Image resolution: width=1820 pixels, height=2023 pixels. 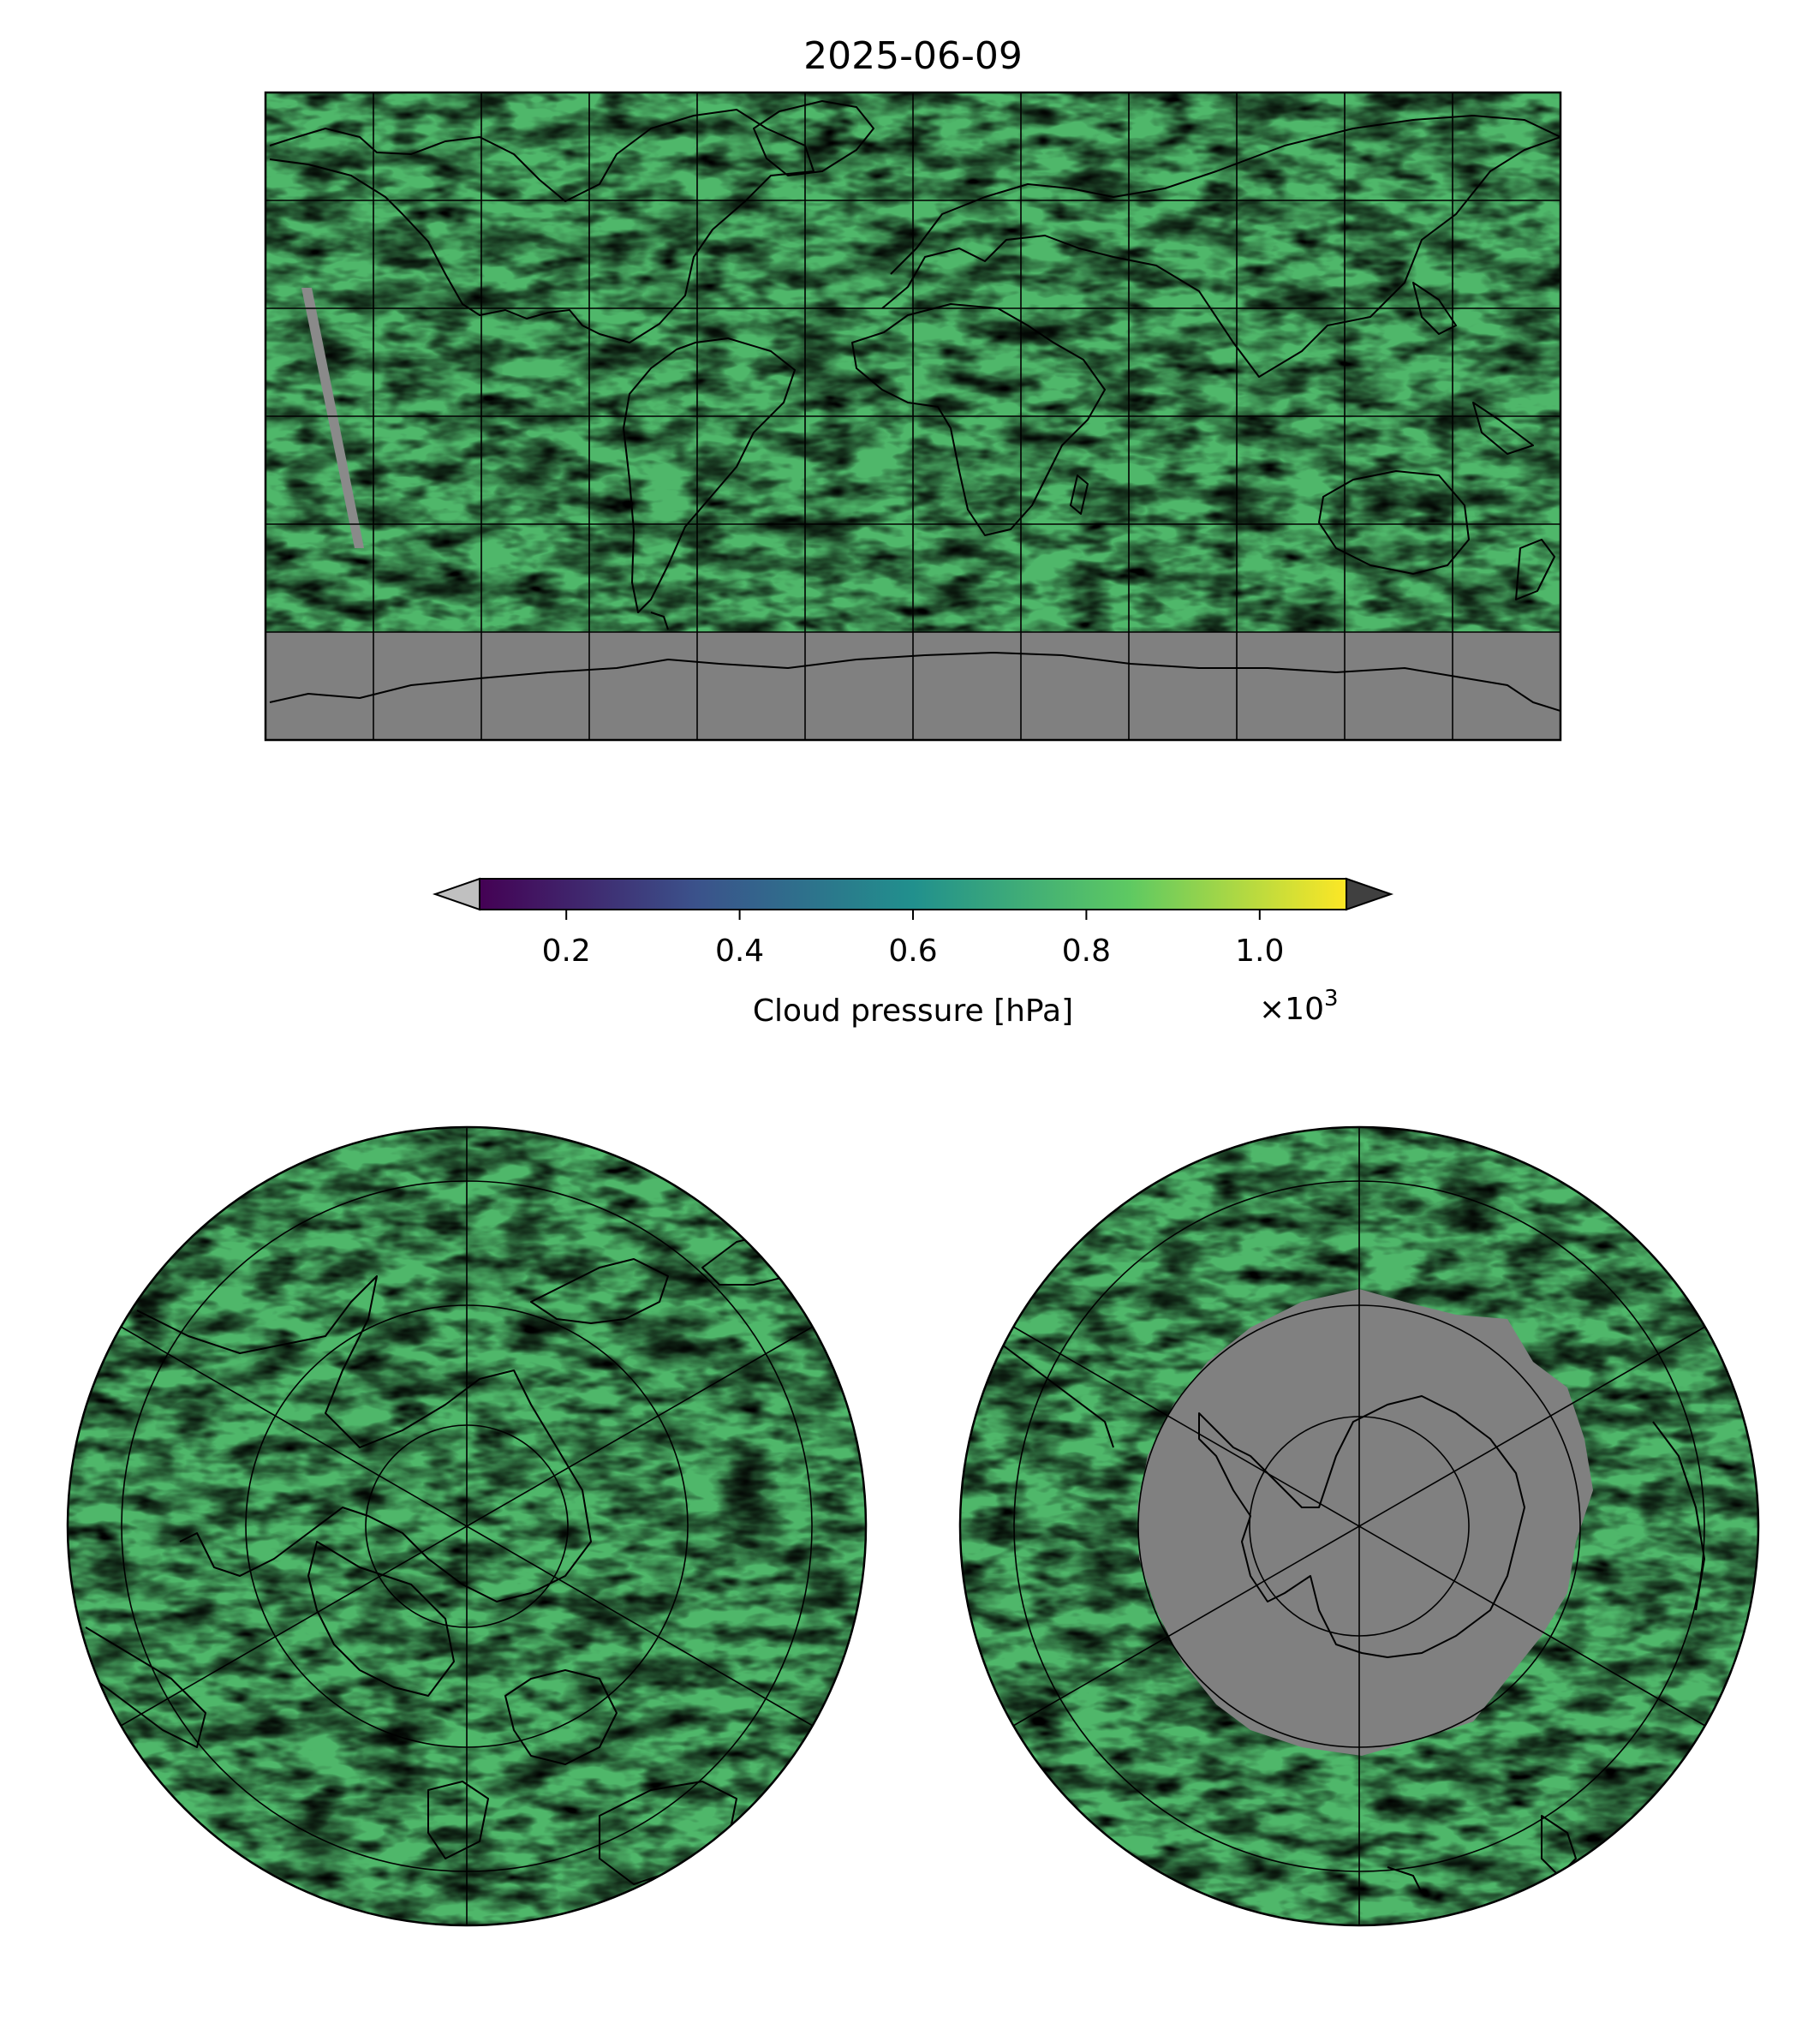 What do you see at coordinates (441, 1558) in the screenshot?
I see `north-coastlines` at bounding box center [441, 1558].